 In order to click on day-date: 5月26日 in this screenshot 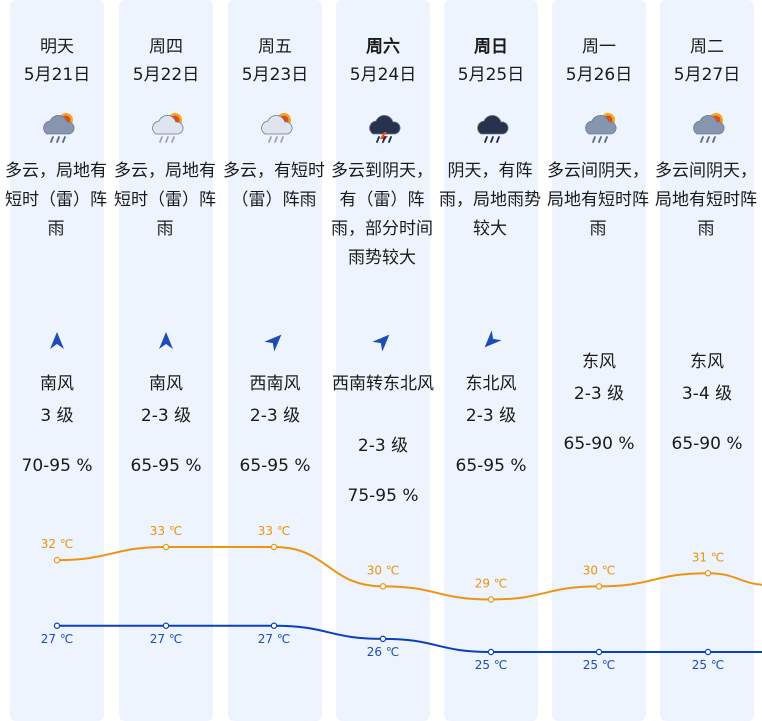, I will do `click(599, 75)`.